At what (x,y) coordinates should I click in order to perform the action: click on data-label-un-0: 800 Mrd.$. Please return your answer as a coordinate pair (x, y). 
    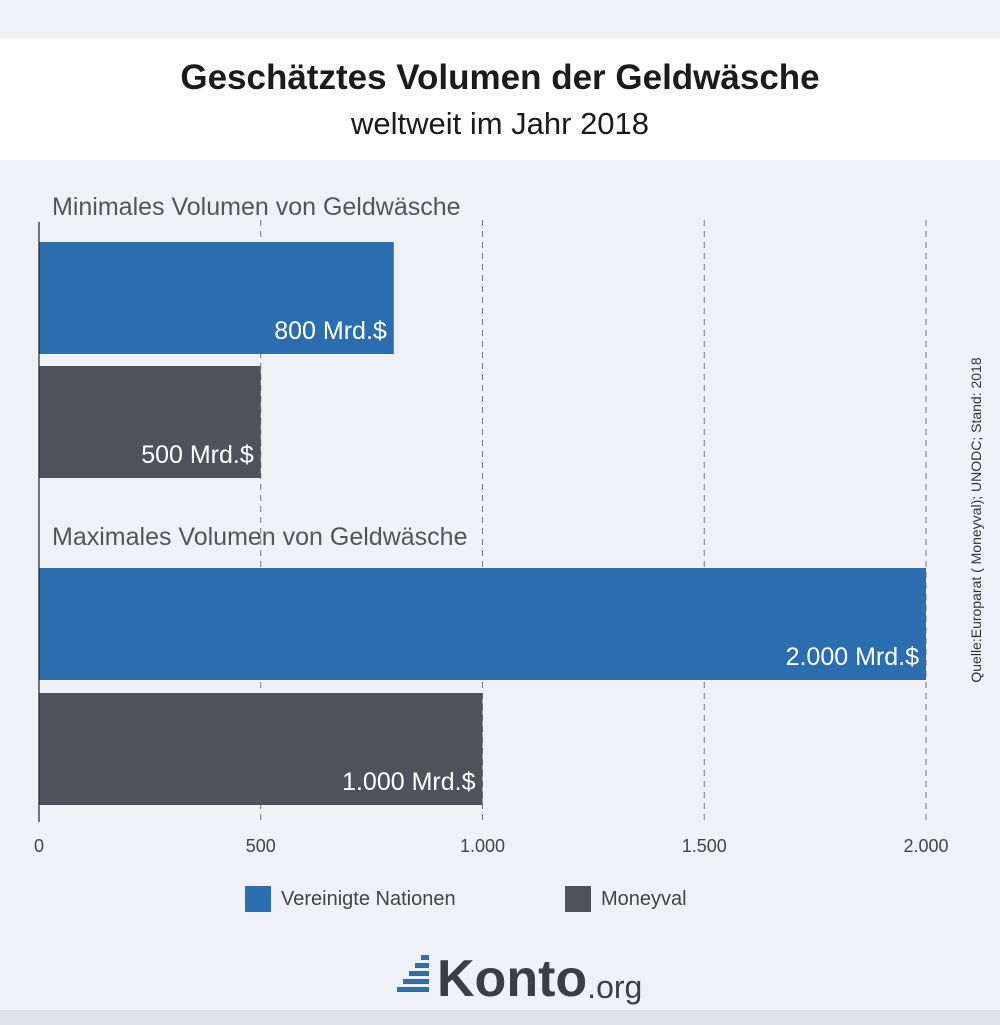
    Looking at the image, I should click on (330, 331).